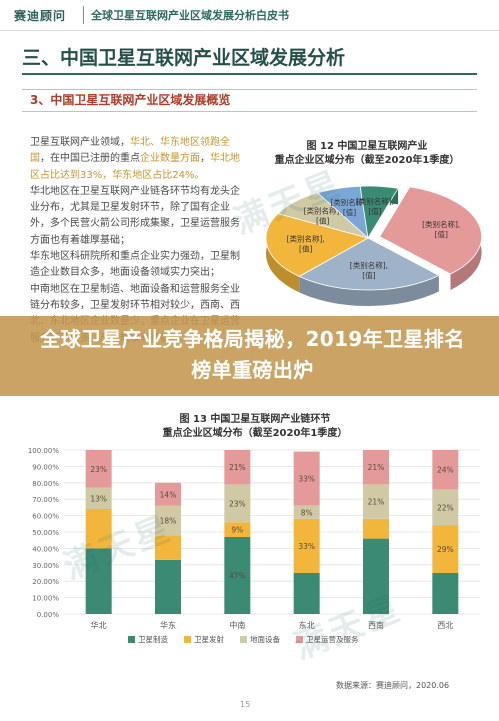 This screenshot has height=721, width=499. What do you see at coordinates (130, 151) in the screenshot?
I see `p1-highlight-b: 华北、华东地区领跑全国` at bounding box center [130, 151].